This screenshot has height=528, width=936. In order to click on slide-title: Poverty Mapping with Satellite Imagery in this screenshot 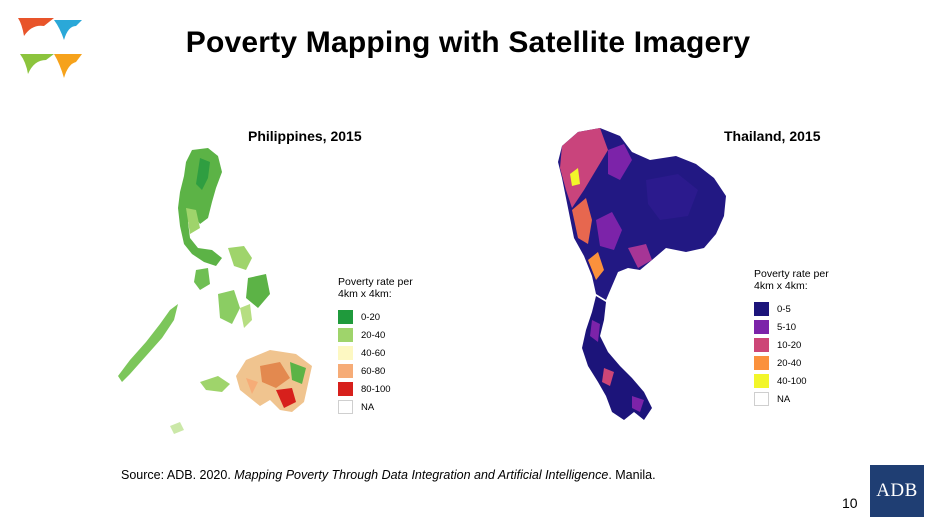, I will do `click(468, 42)`.